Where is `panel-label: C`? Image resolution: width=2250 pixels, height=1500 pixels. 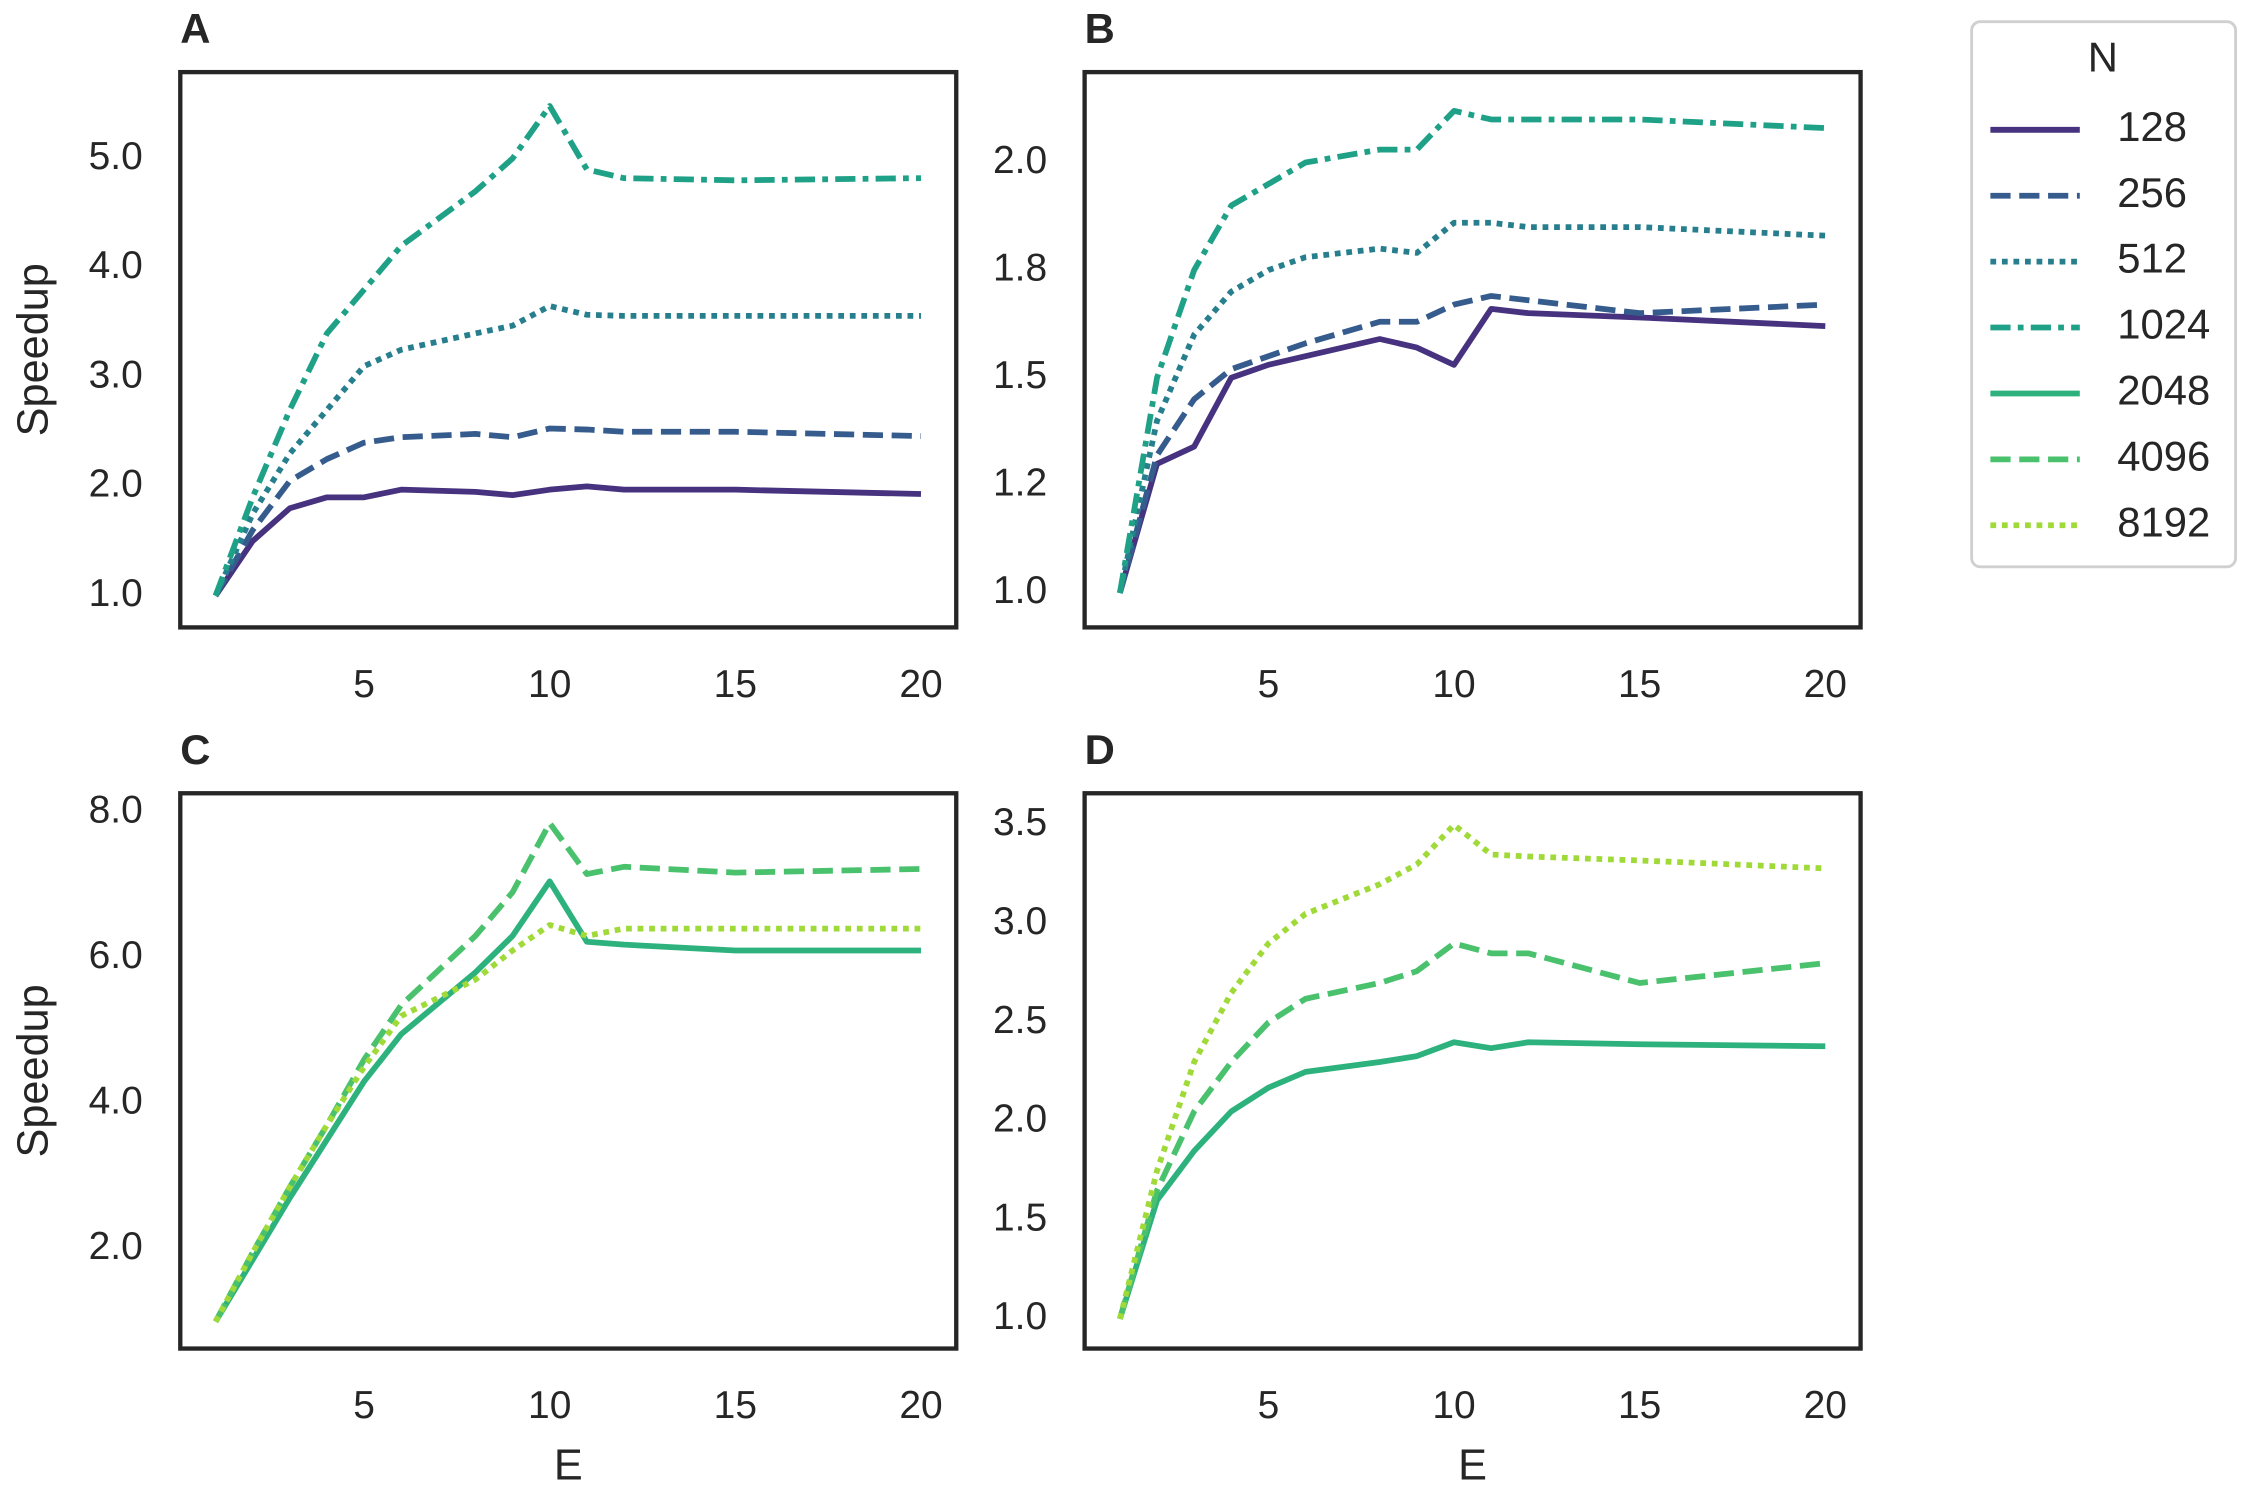 panel-label: C is located at coordinates (195, 749).